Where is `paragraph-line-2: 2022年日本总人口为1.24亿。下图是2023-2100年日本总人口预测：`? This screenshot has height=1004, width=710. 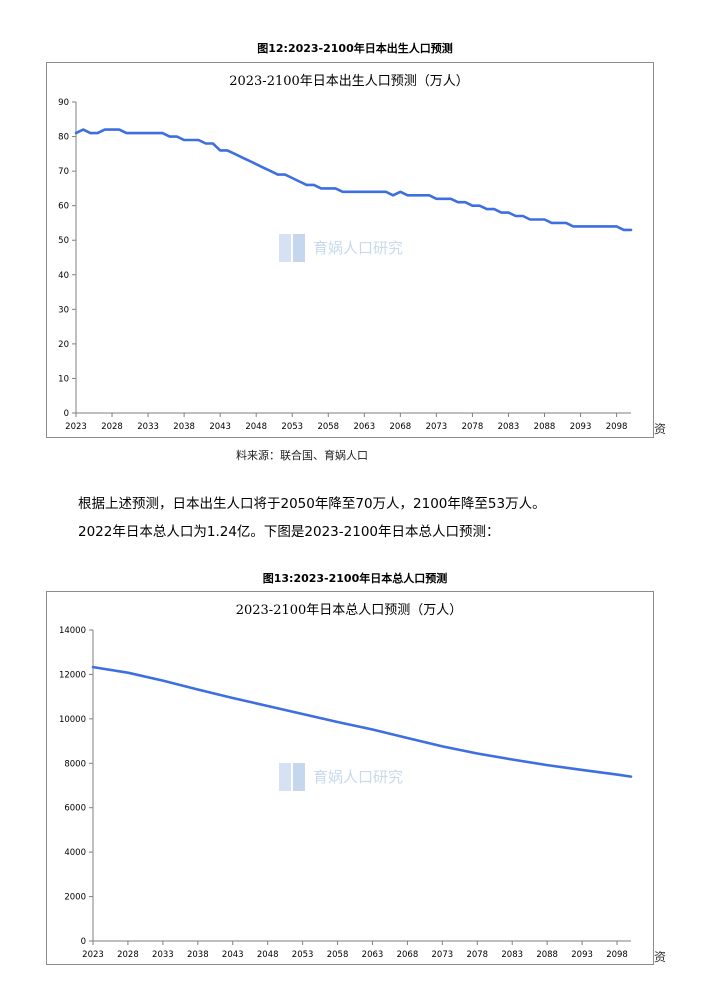 paragraph-line-2: 2022年日本总人口为1.24亿。下图是2023-2100年日本总人口预测： is located at coordinates (289, 532).